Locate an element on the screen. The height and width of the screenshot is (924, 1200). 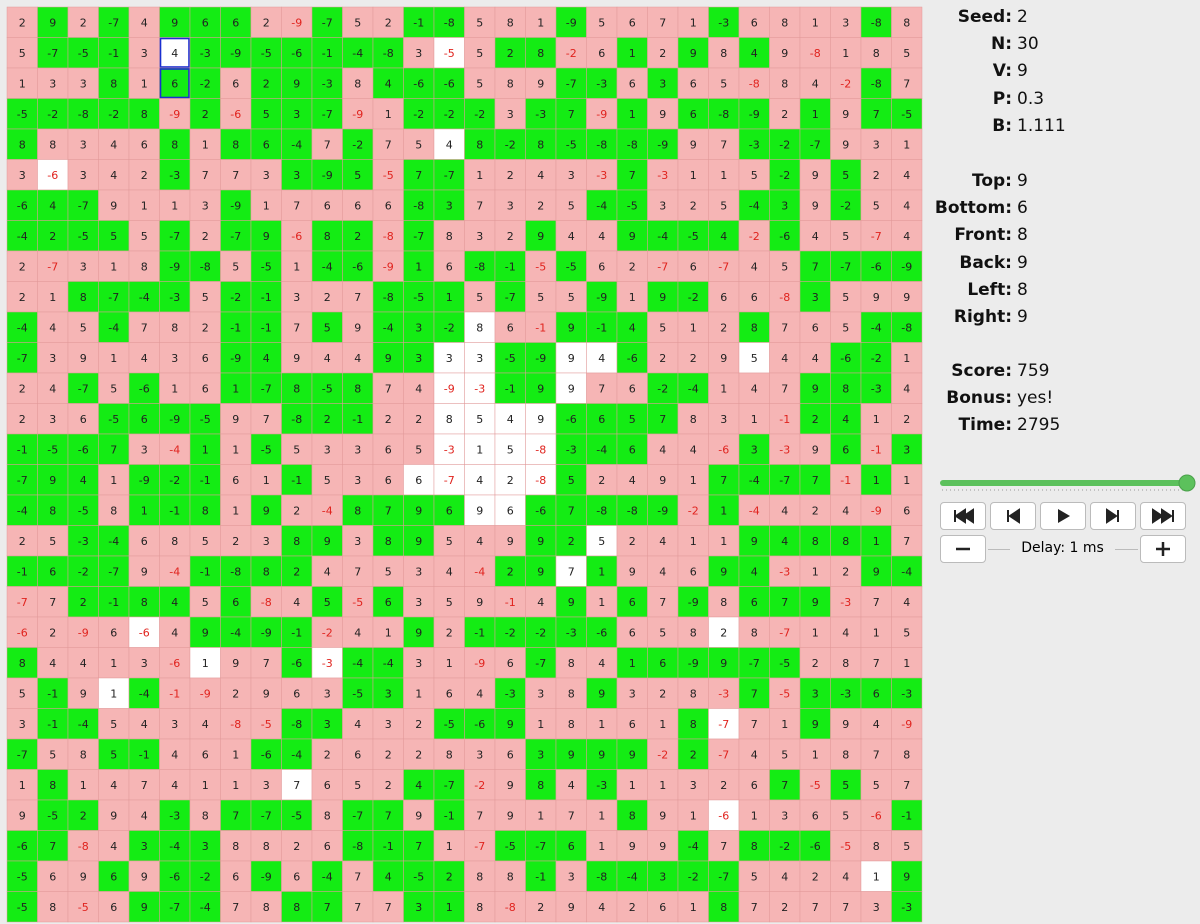
play-button is located at coordinates (1063, 516).